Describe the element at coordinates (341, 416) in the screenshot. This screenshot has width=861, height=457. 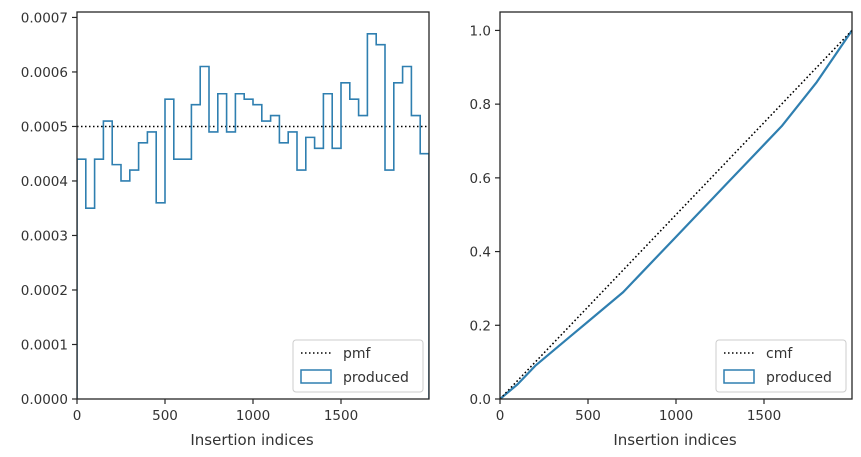
I see `pmf-x-tick-label: 1500` at that location.